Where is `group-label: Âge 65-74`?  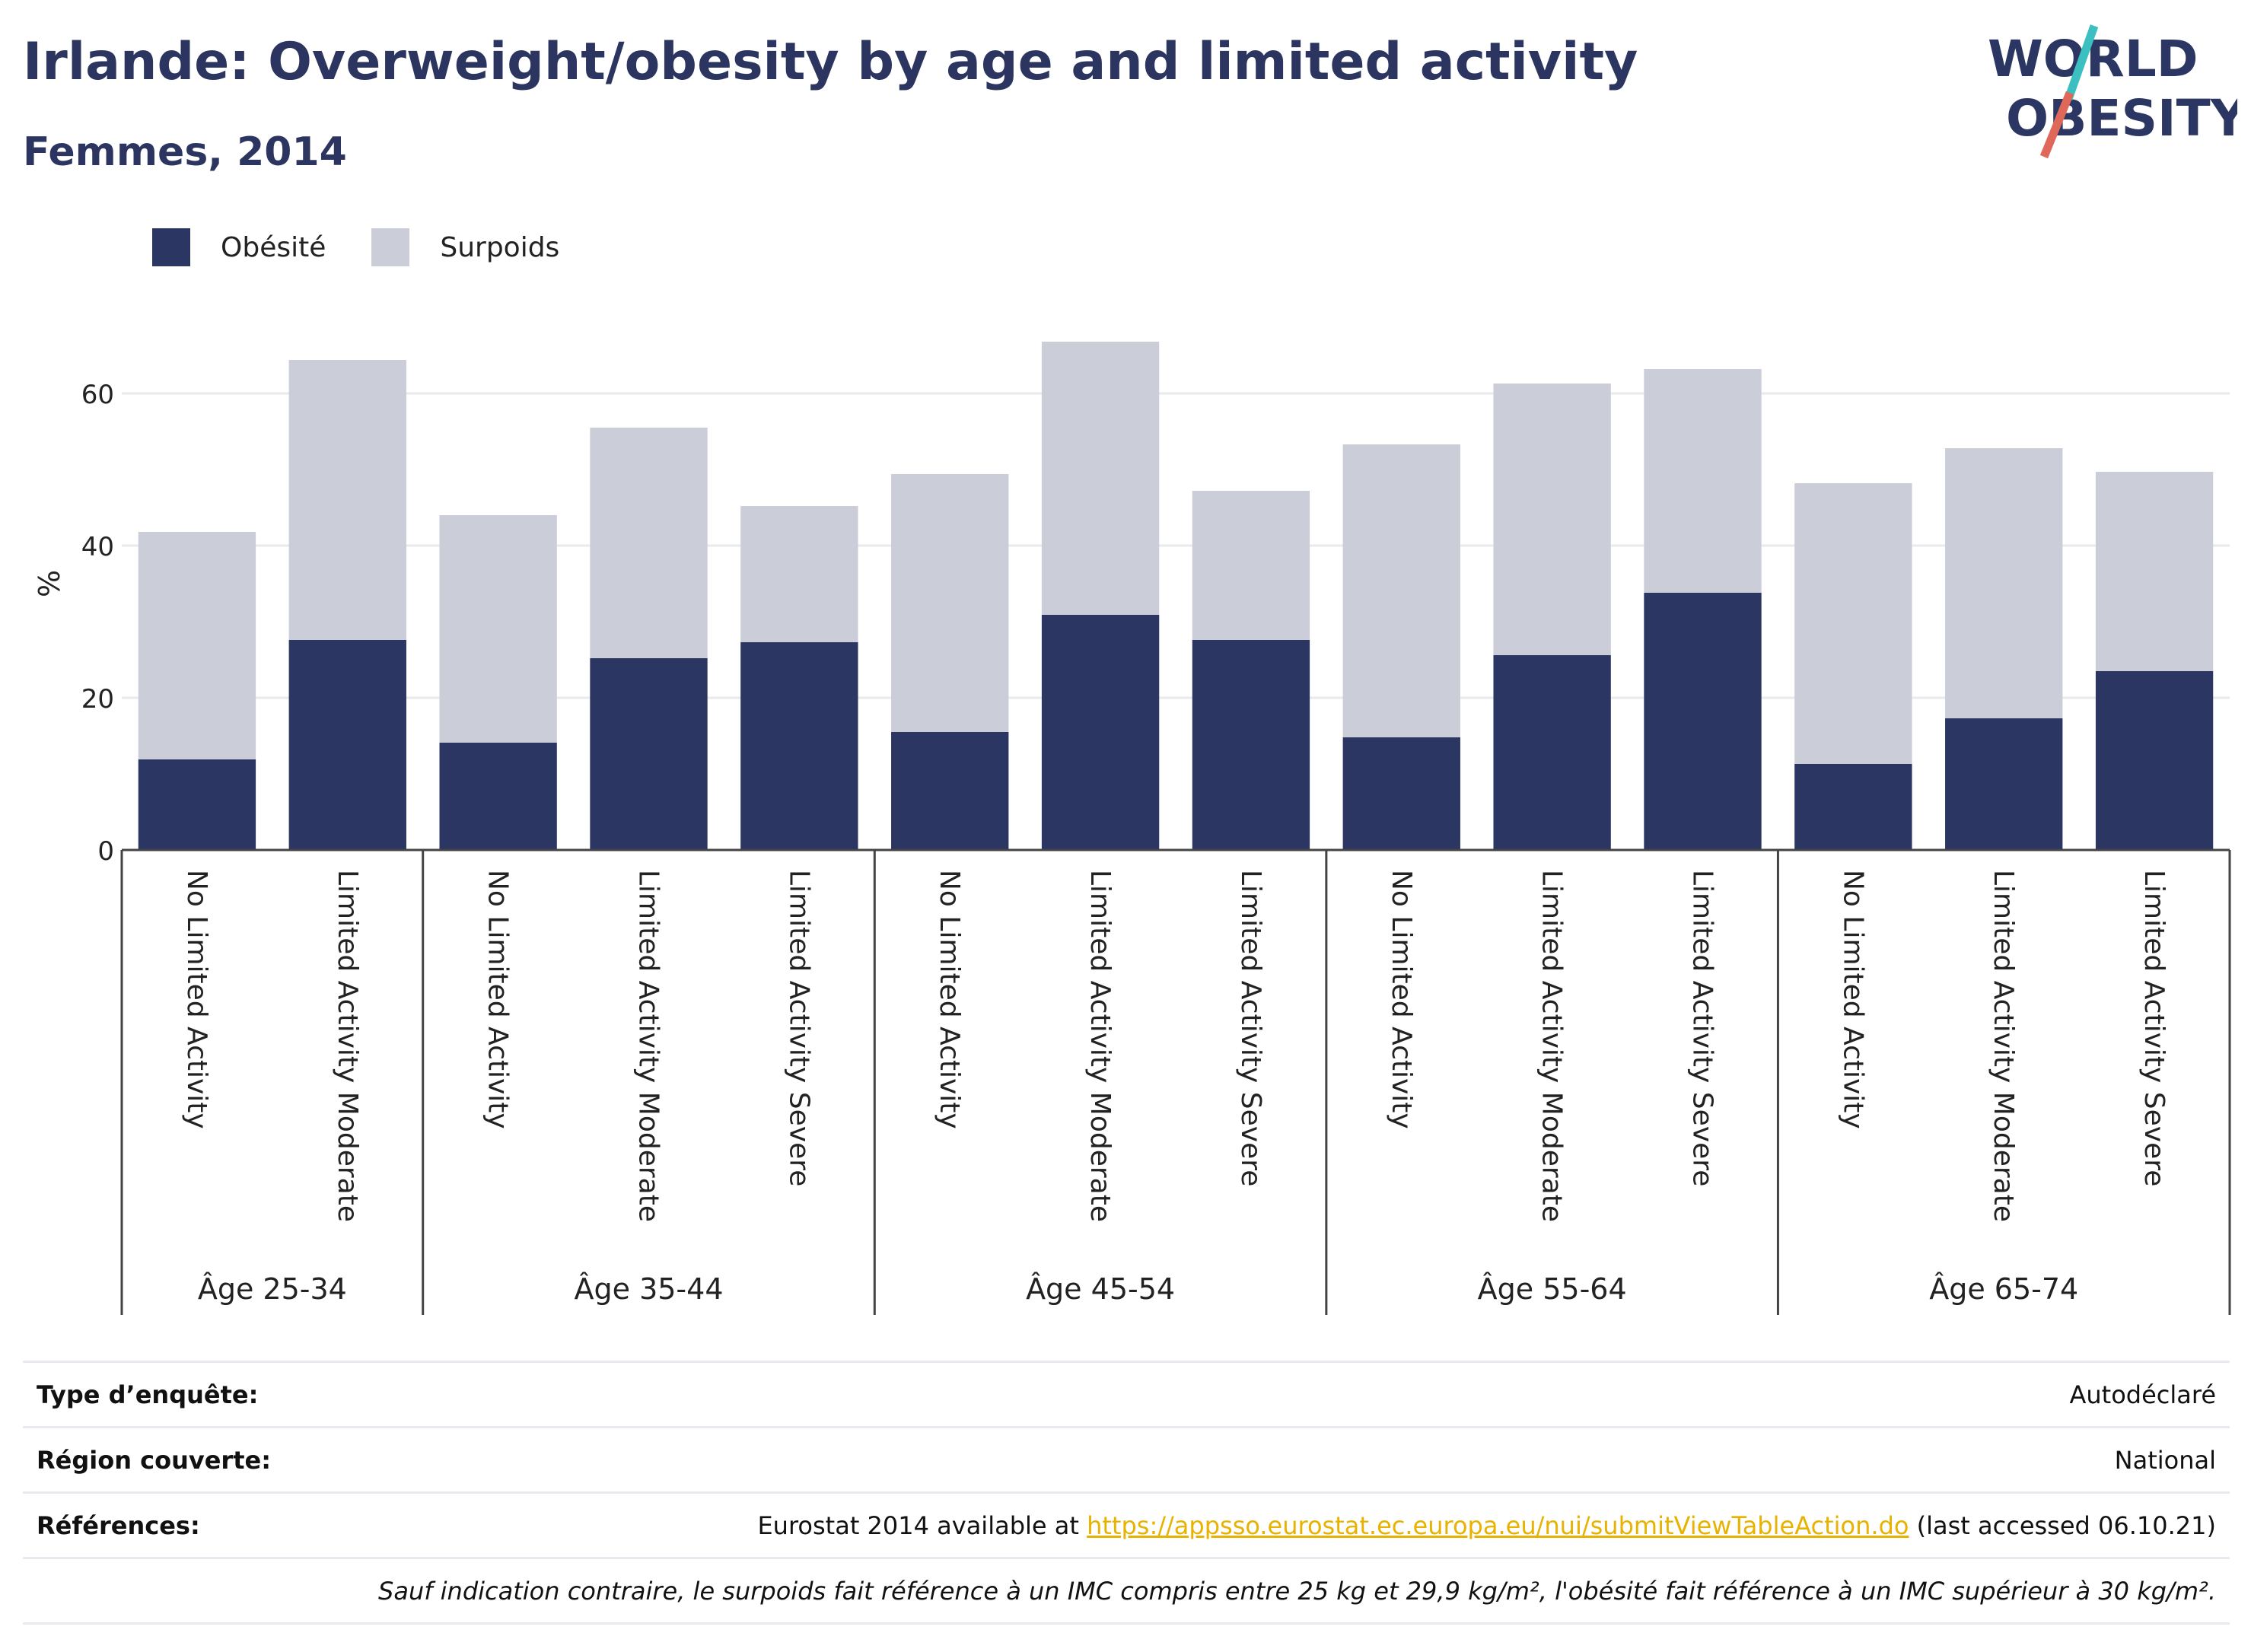
group-label: Âge 65-74 is located at coordinates (2003, 1289).